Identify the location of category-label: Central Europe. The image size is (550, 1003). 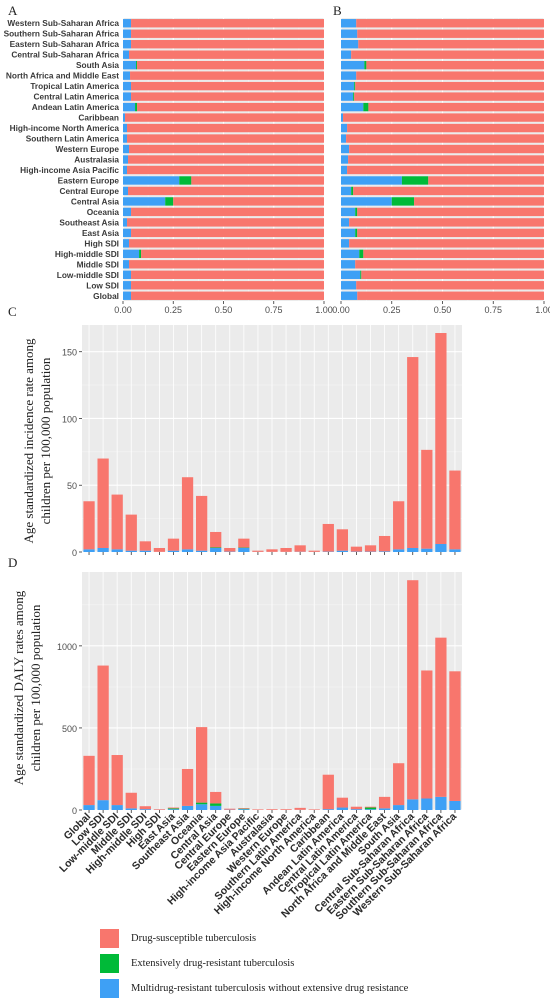
(90, 191).